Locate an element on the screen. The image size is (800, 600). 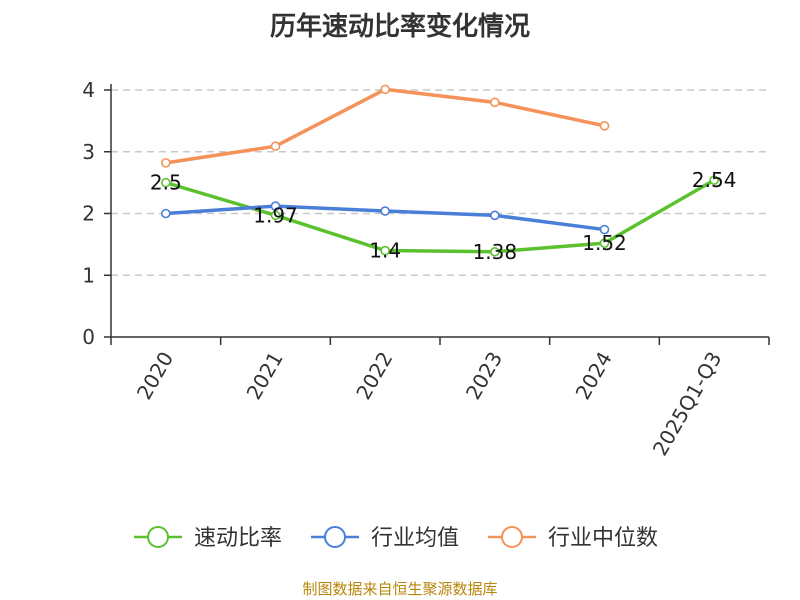
data-label: 1.4 is located at coordinates (385, 251).